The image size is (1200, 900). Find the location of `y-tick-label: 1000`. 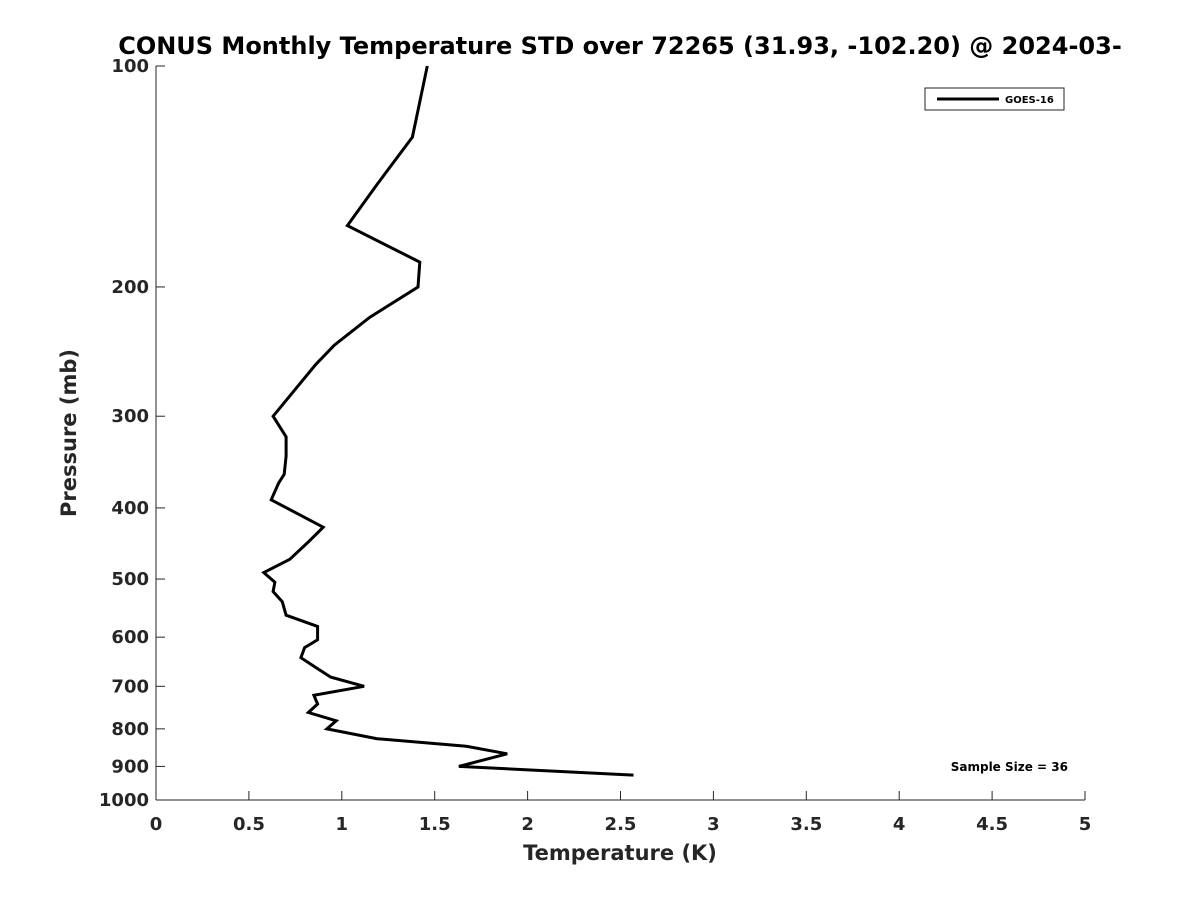

y-tick-label: 1000 is located at coordinates (124, 800).